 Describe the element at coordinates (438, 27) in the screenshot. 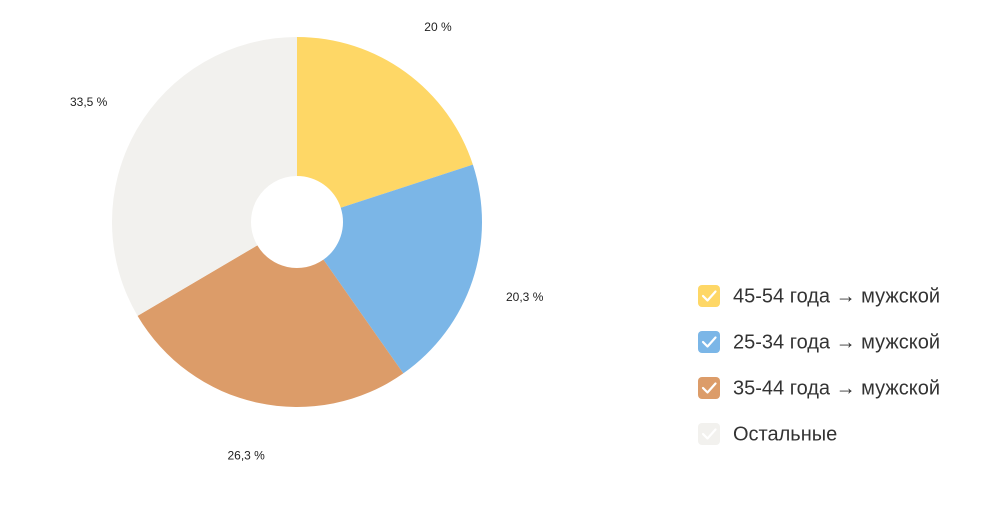

I see `value-label: 20 %` at that location.